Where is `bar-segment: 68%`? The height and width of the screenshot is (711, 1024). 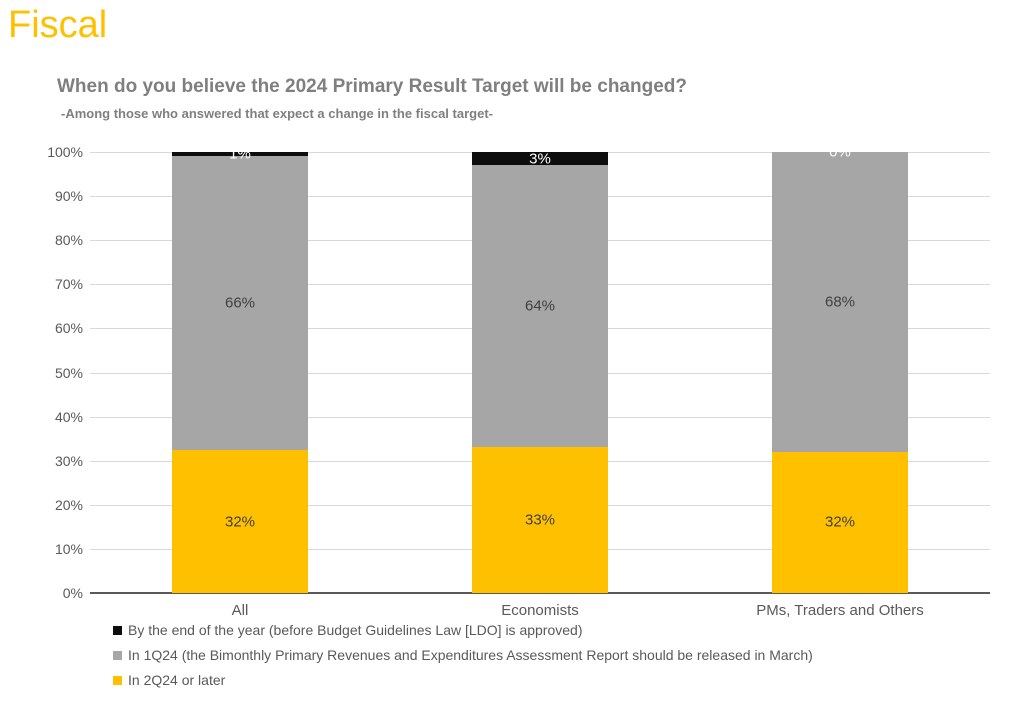 bar-segment: 68% is located at coordinates (840, 302).